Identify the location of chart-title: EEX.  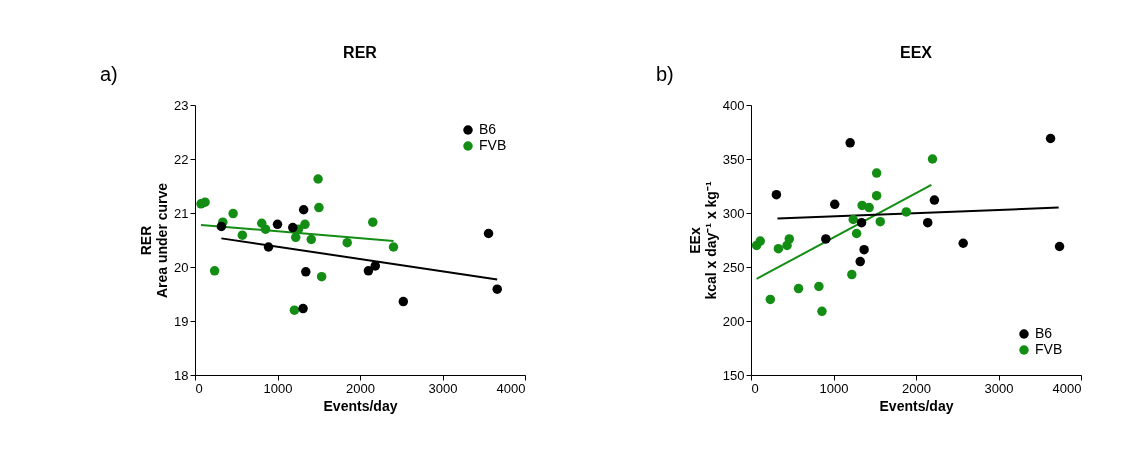
(916, 52).